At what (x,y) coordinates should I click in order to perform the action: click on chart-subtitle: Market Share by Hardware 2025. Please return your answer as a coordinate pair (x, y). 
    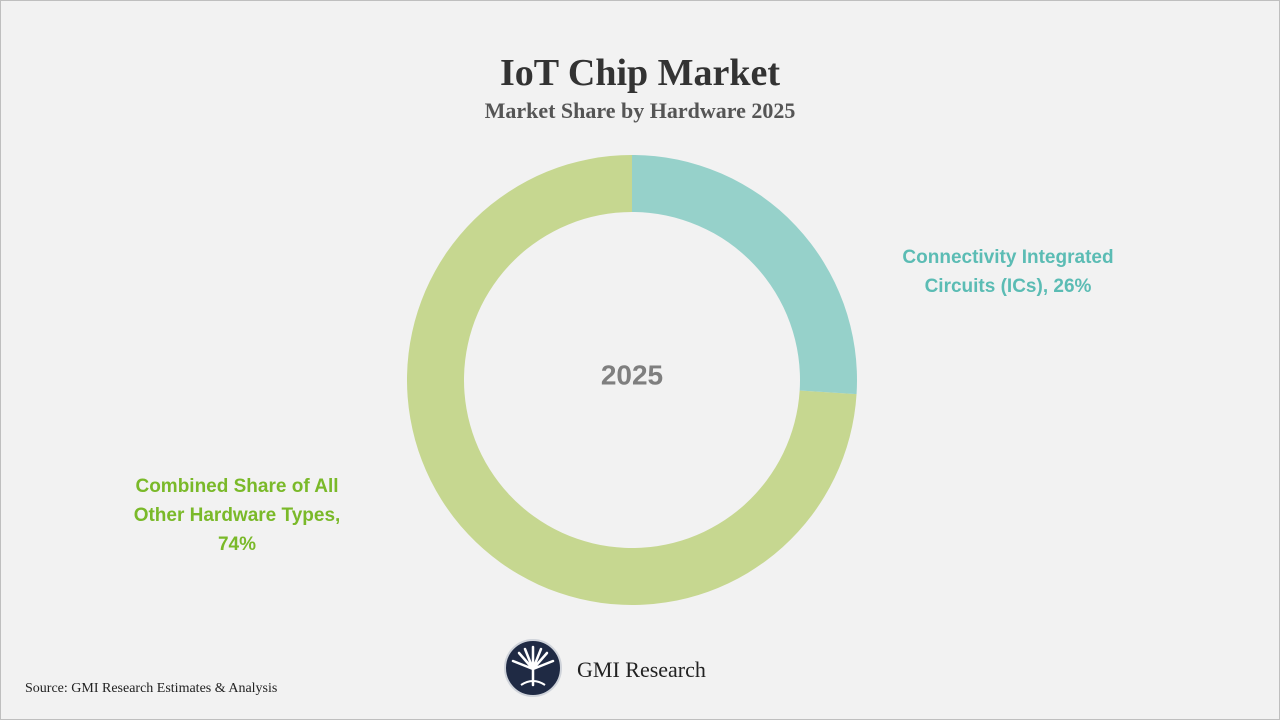
    Looking at the image, I should click on (640, 110).